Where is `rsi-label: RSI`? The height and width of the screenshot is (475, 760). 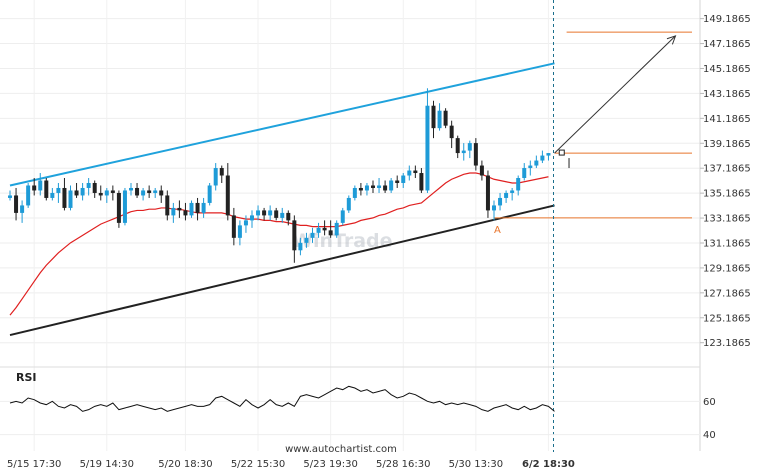
rsi-label: RSI is located at coordinates (26, 377).